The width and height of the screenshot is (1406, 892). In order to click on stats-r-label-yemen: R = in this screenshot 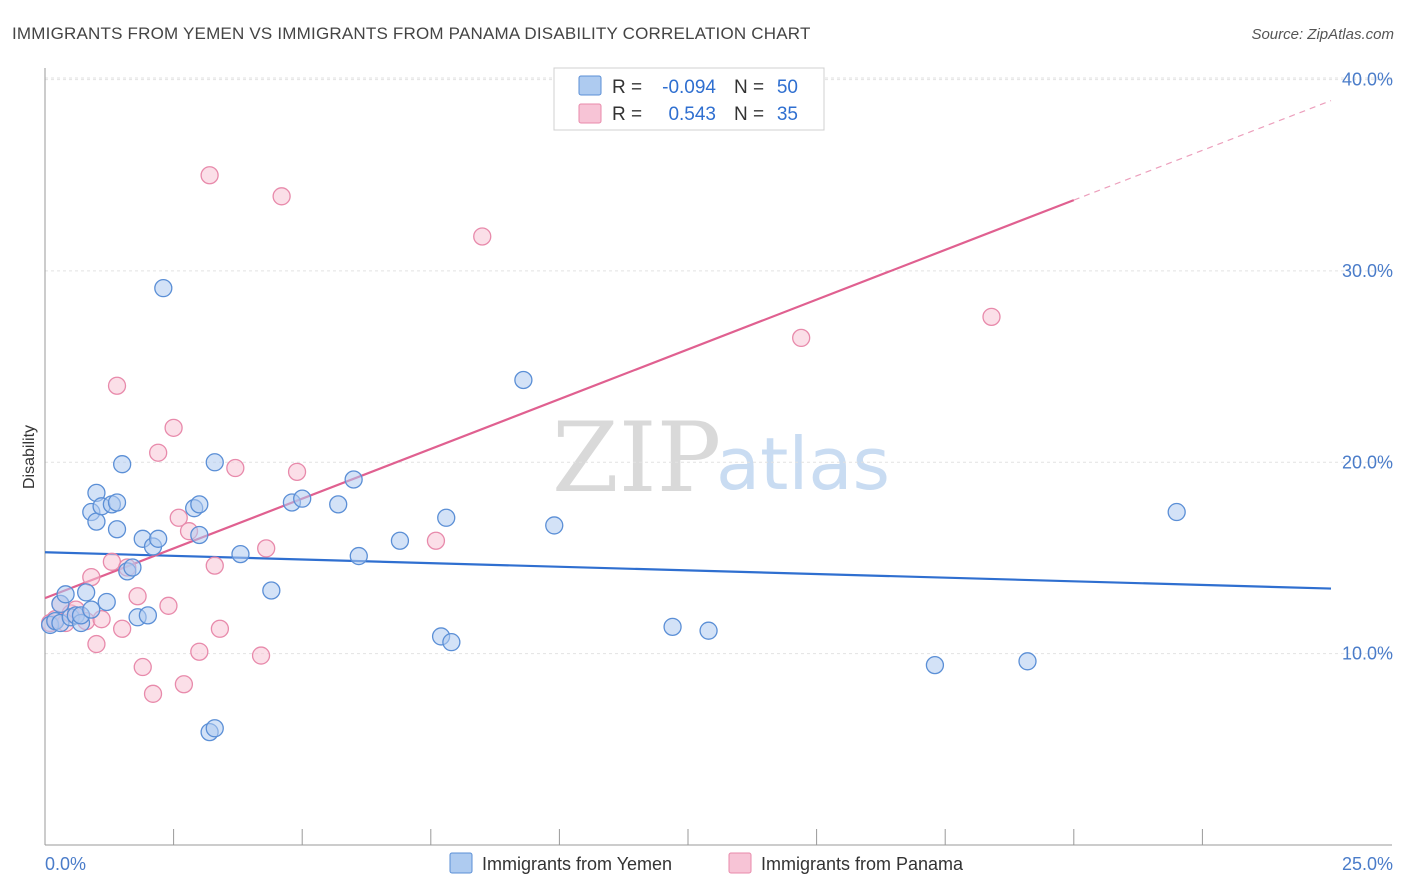, I will do `click(627, 87)`.